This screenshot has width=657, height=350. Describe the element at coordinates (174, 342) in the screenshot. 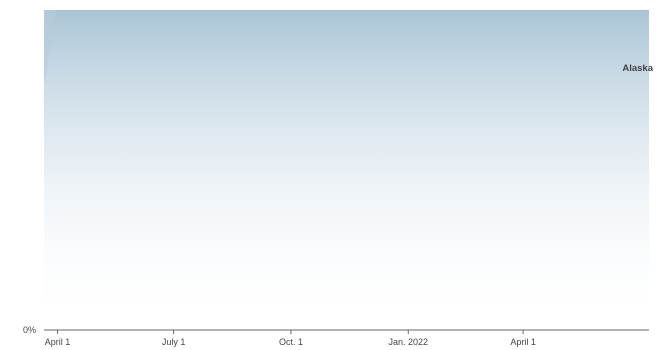

I see `x-tick-label: July 1` at that location.